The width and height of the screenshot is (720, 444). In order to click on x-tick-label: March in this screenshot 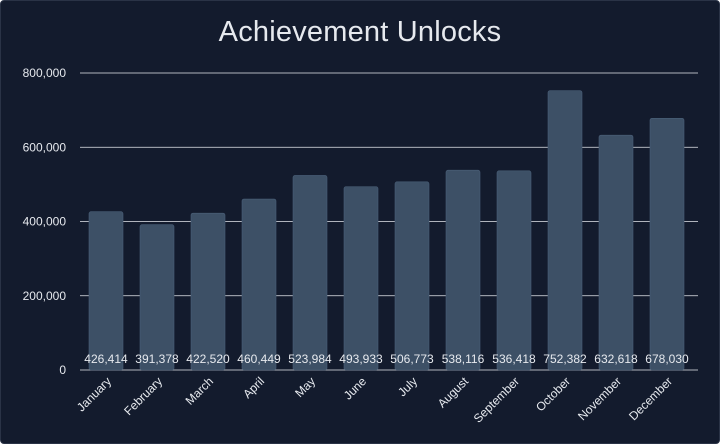, I will do `click(199, 390)`.